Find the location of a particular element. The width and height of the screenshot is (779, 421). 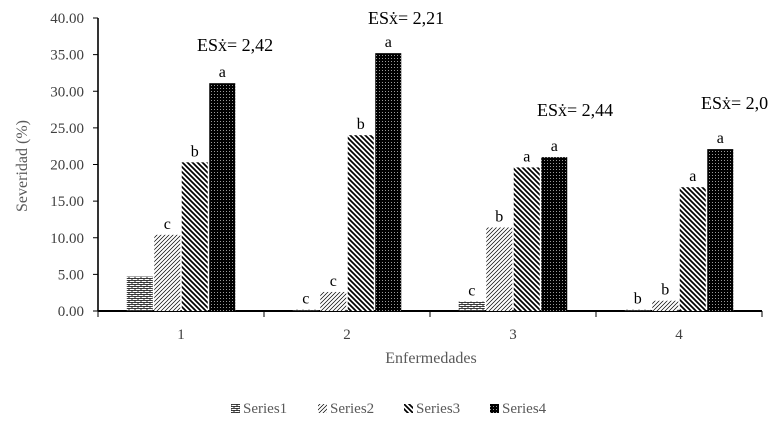

y-tick-label: 10.00 is located at coordinates (67, 239).